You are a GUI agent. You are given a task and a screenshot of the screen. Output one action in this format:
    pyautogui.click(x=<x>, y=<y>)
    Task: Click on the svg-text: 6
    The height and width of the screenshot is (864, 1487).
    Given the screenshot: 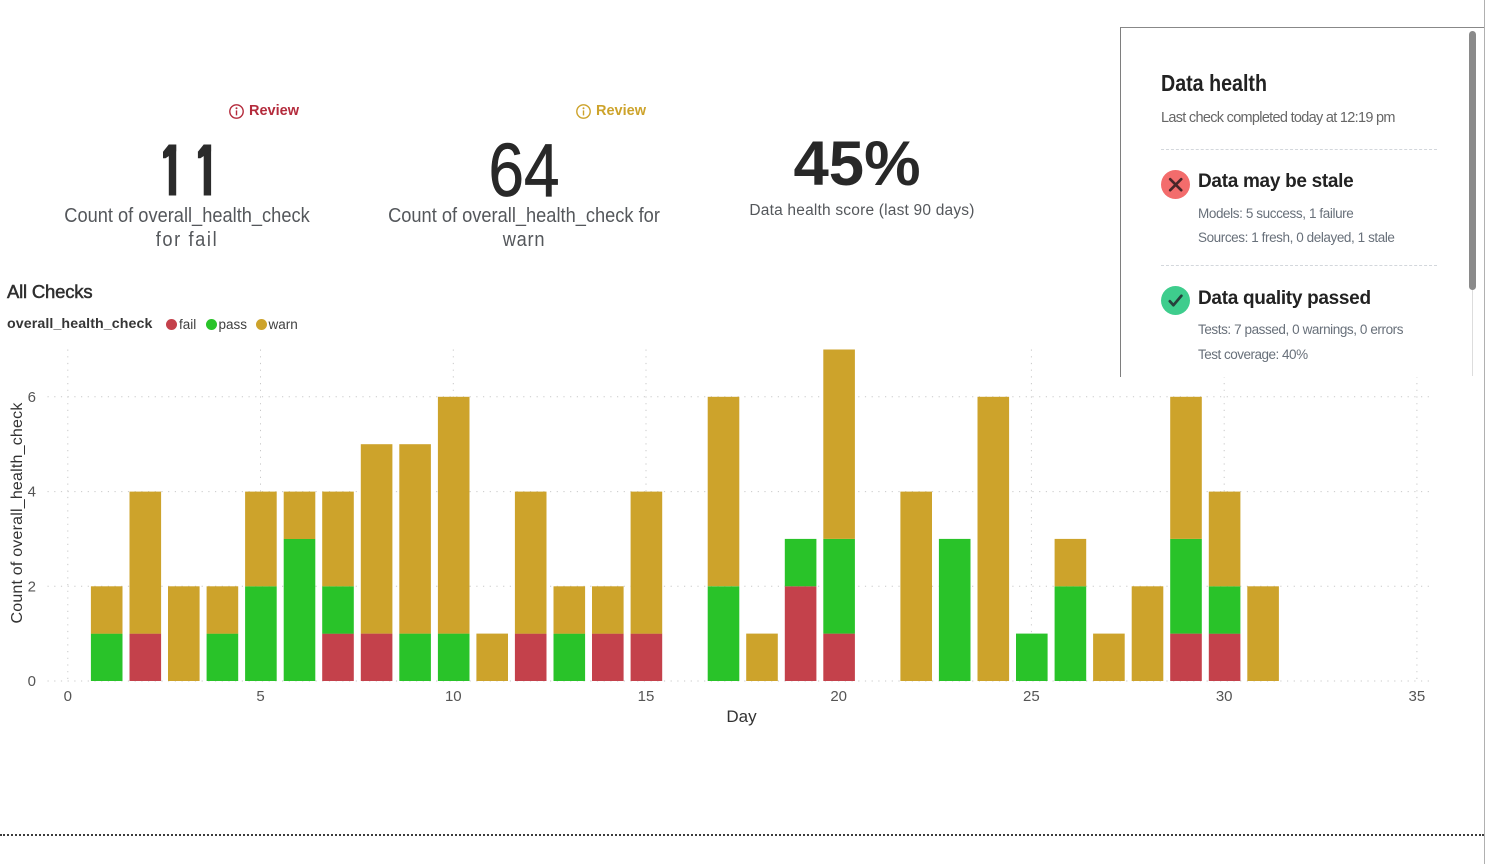 What is the action you would take?
    pyautogui.click(x=32, y=397)
    